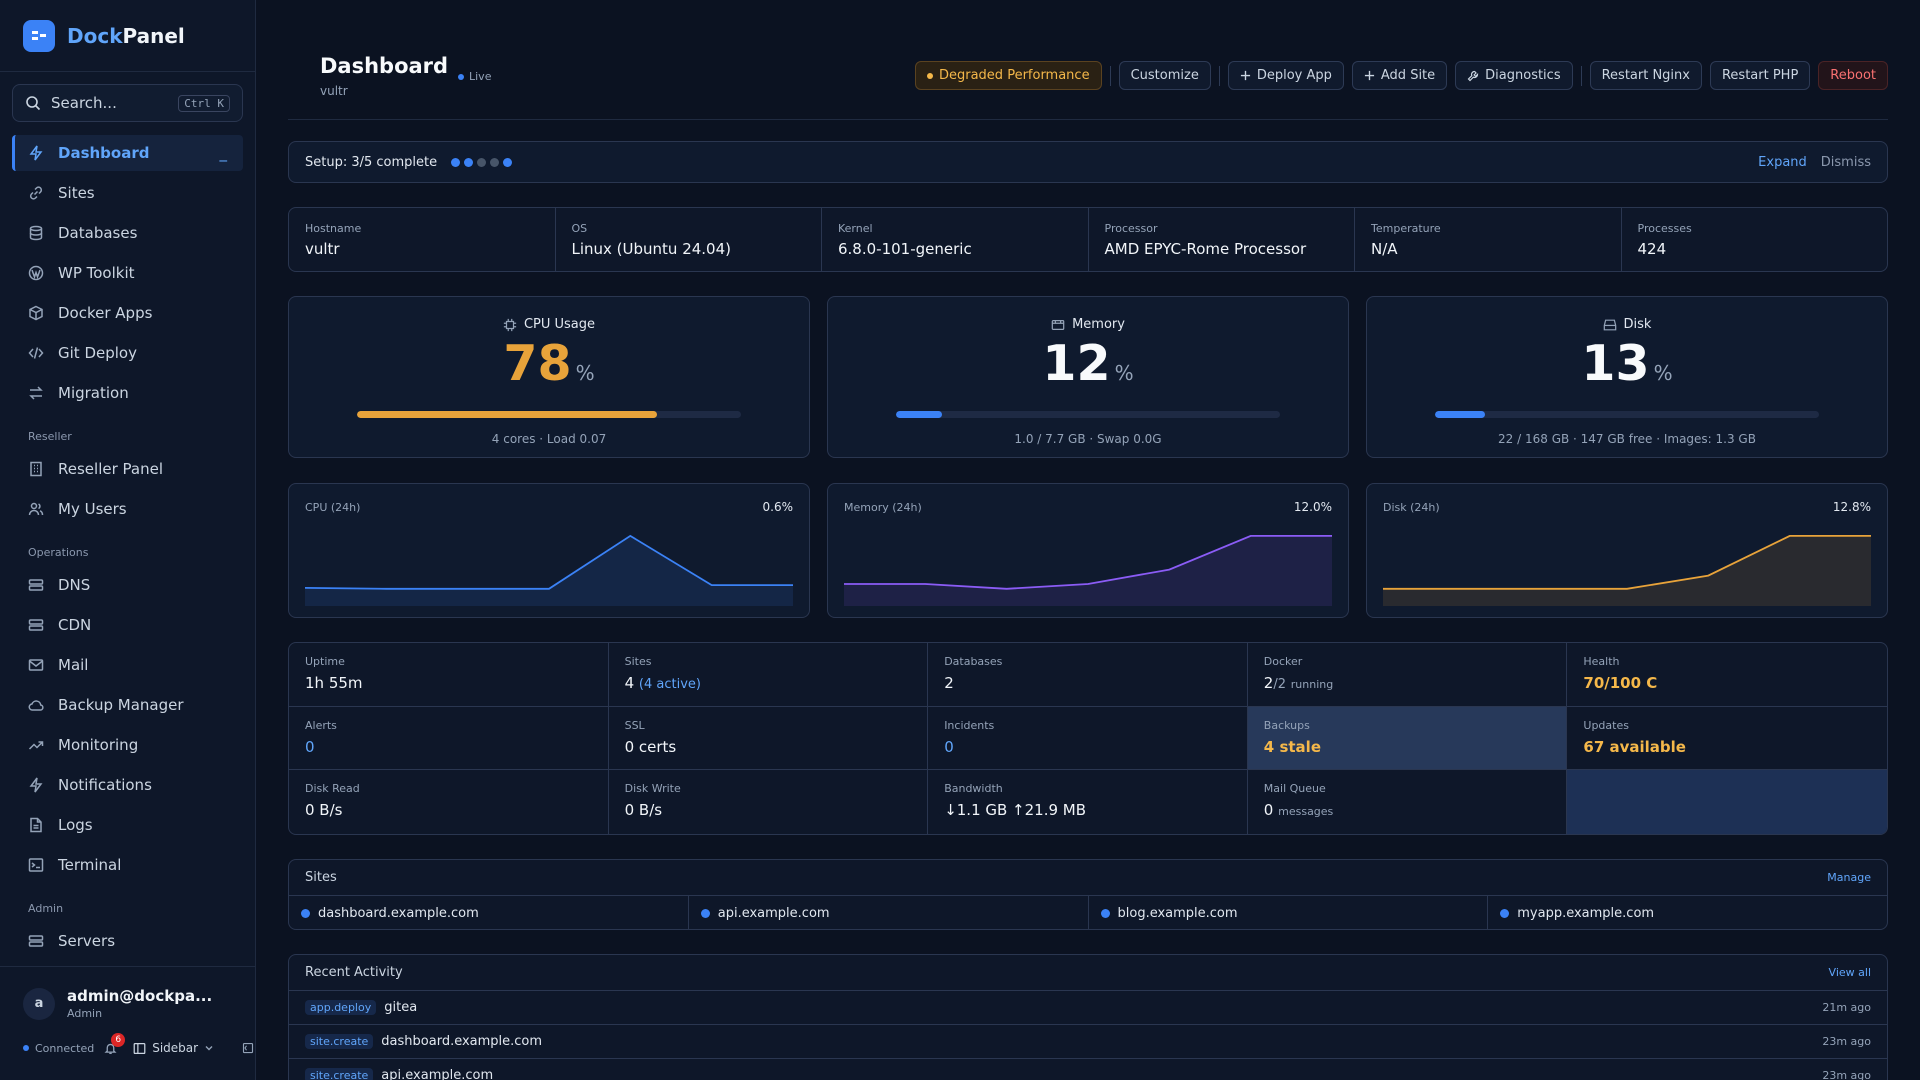 The width and height of the screenshot is (1920, 1080). I want to click on deploy-app-button: Deploy App, so click(1285, 75).